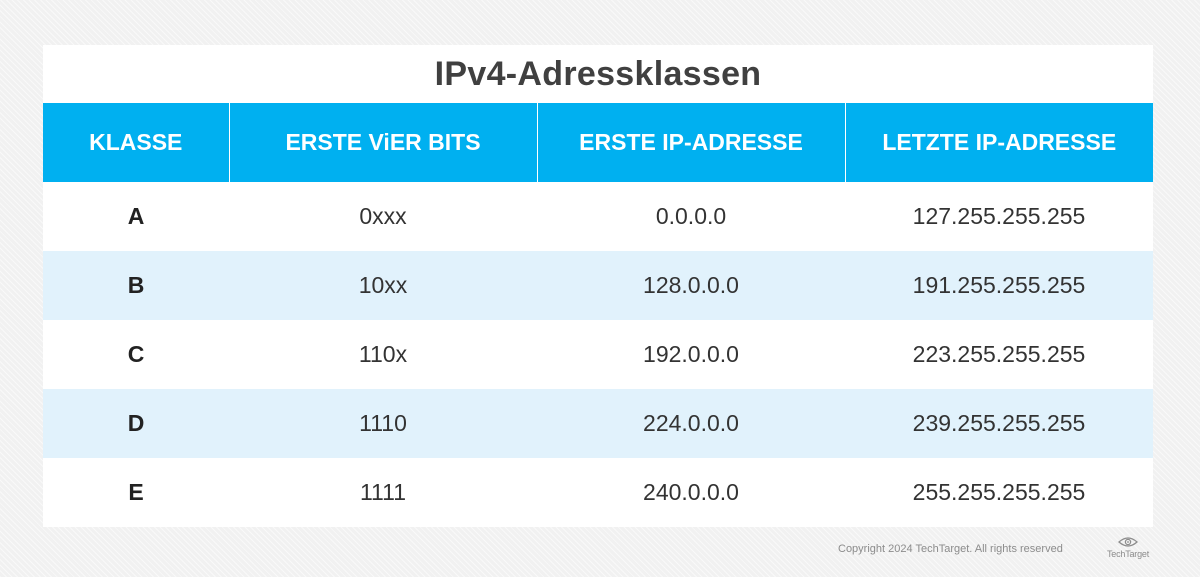 The height and width of the screenshot is (577, 1200). Describe the element at coordinates (383, 354) in the screenshot. I see `cell-erste-vier-bits: 110x` at that location.